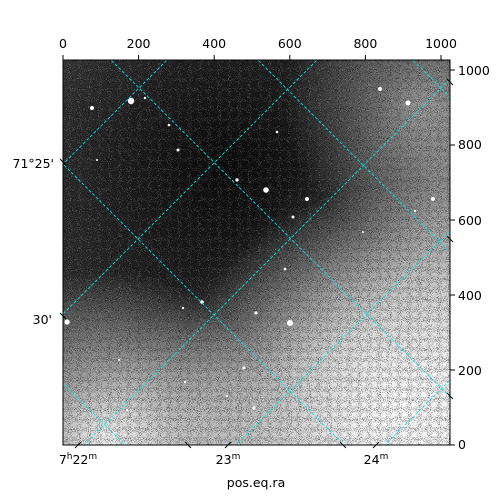  What do you see at coordinates (470, 295) in the screenshot?
I see `right-tick-label: 400` at bounding box center [470, 295].